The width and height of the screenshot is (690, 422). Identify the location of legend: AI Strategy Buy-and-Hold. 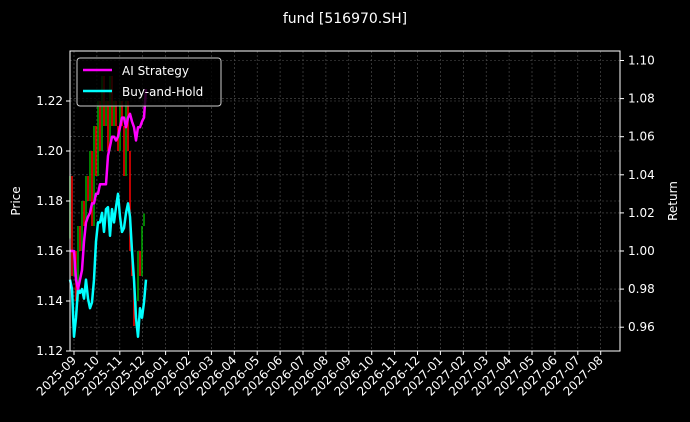
(149, 82).